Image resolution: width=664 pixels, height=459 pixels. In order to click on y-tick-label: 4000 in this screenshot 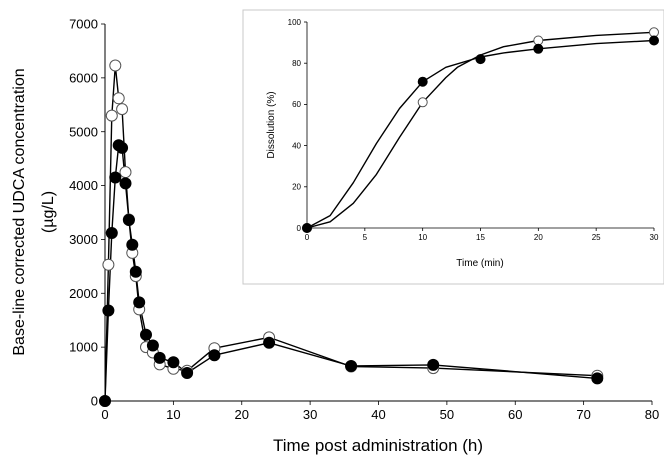, I will do `click(83, 185)`.